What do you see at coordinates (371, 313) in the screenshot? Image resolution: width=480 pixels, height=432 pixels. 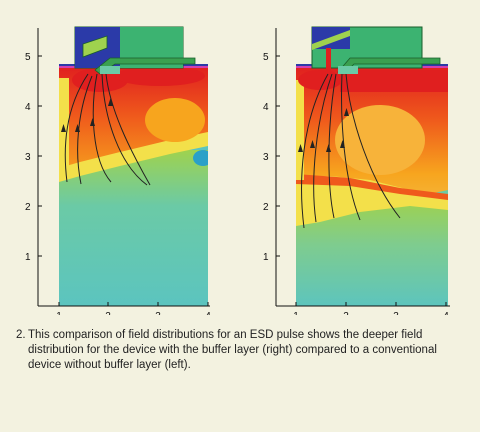 I see `x-tick-labels-right: 1 2 3 4` at bounding box center [371, 313].